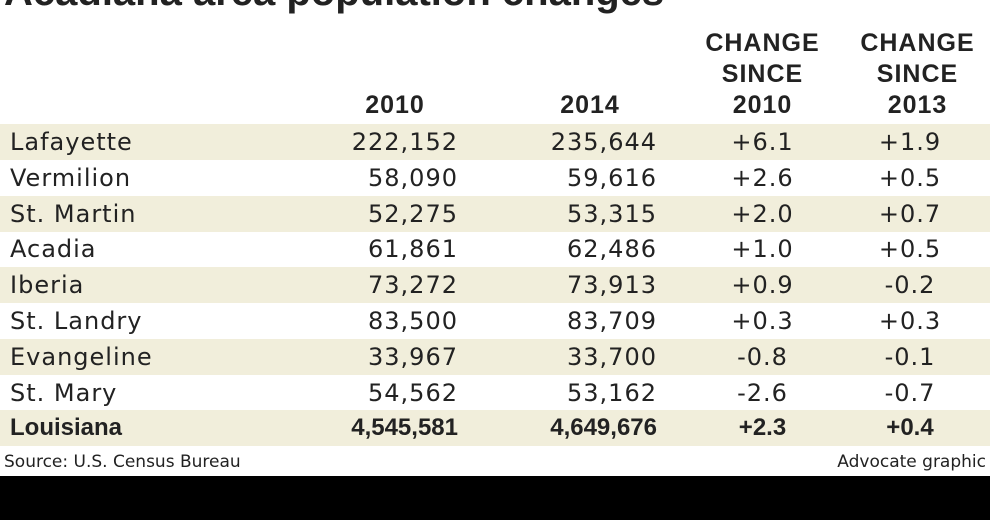 The width and height of the screenshot is (990, 520). I want to click on cell-value: 73,272, so click(413, 285).